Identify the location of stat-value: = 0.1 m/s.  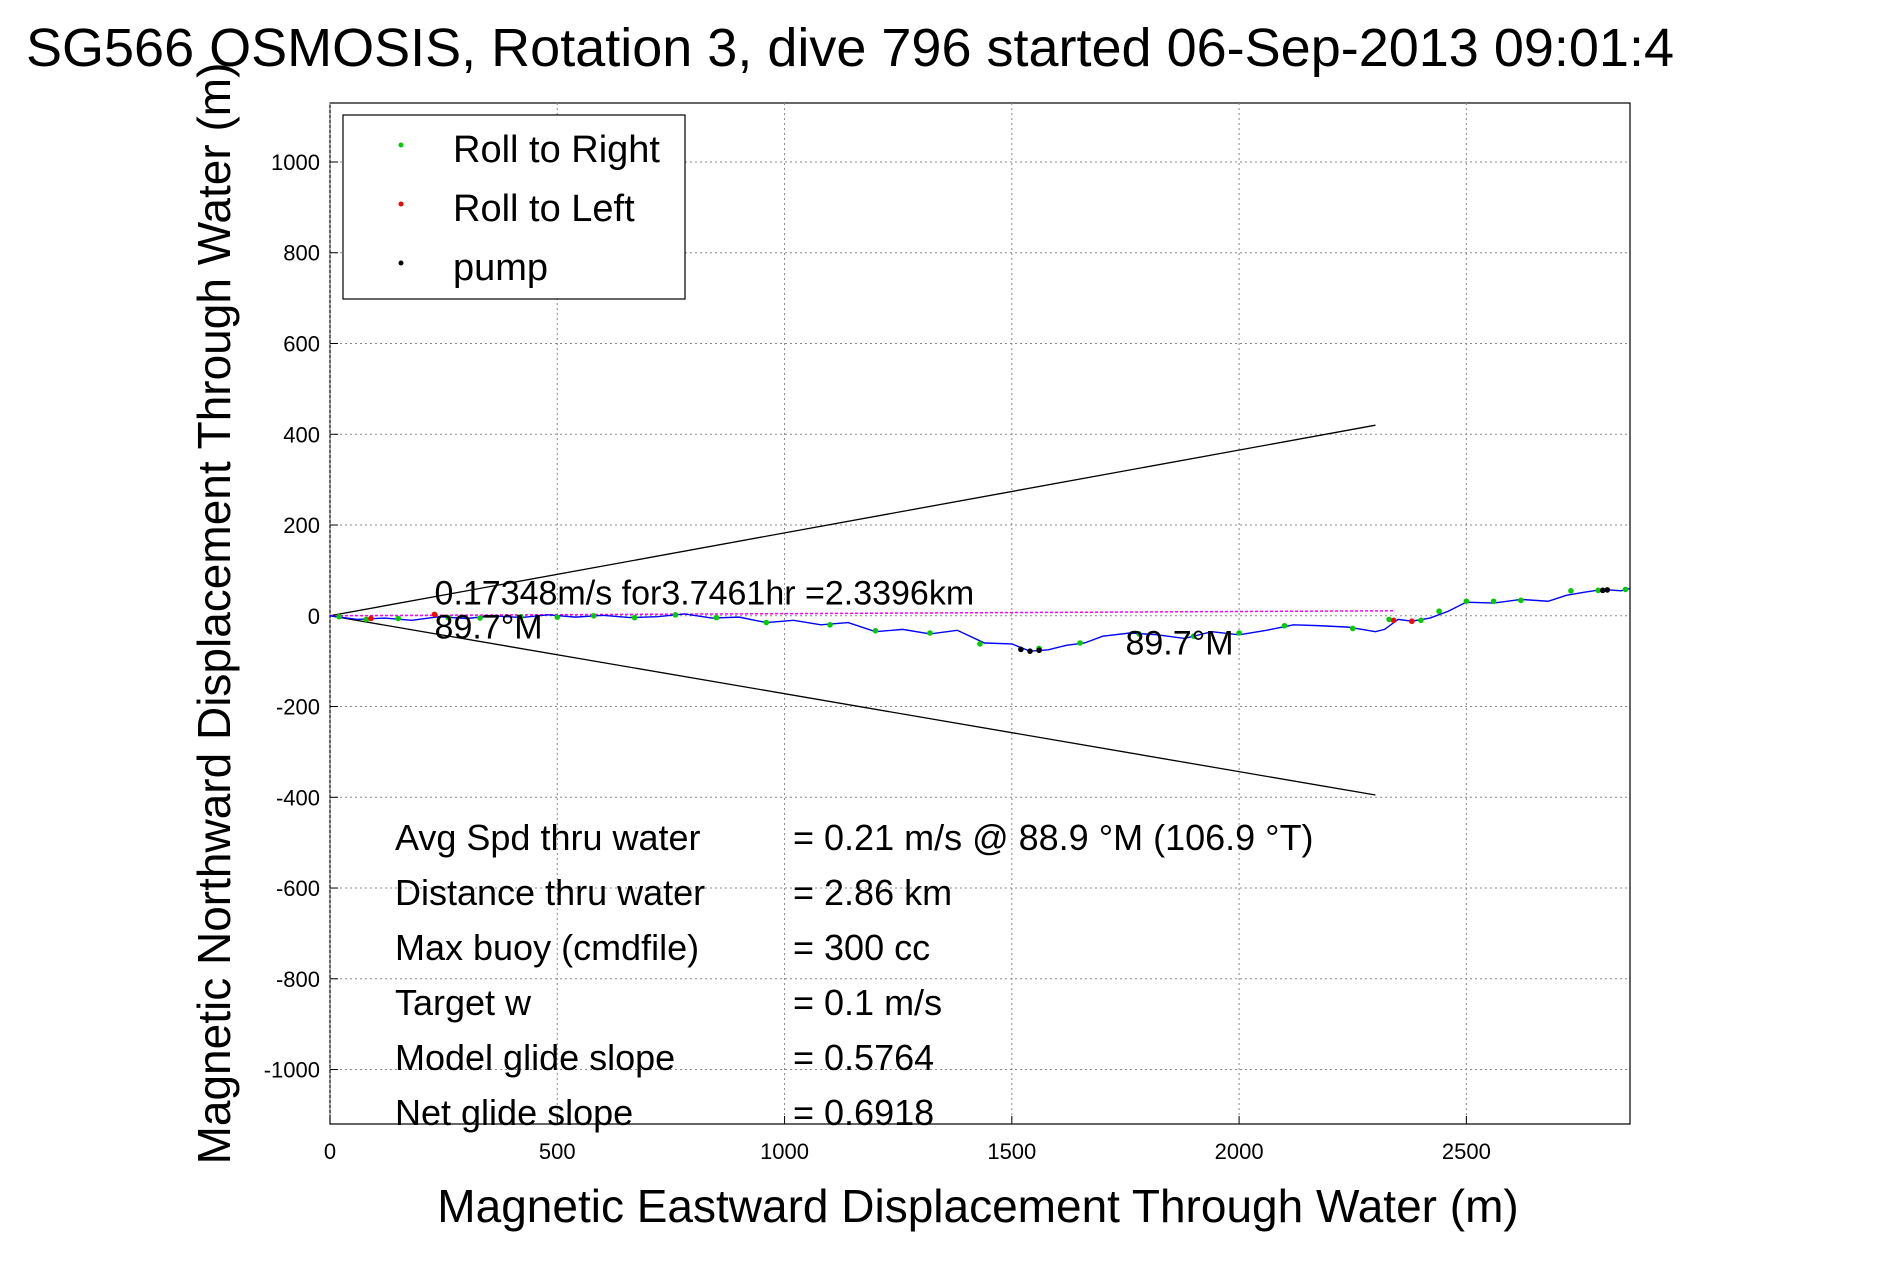
(867, 1002).